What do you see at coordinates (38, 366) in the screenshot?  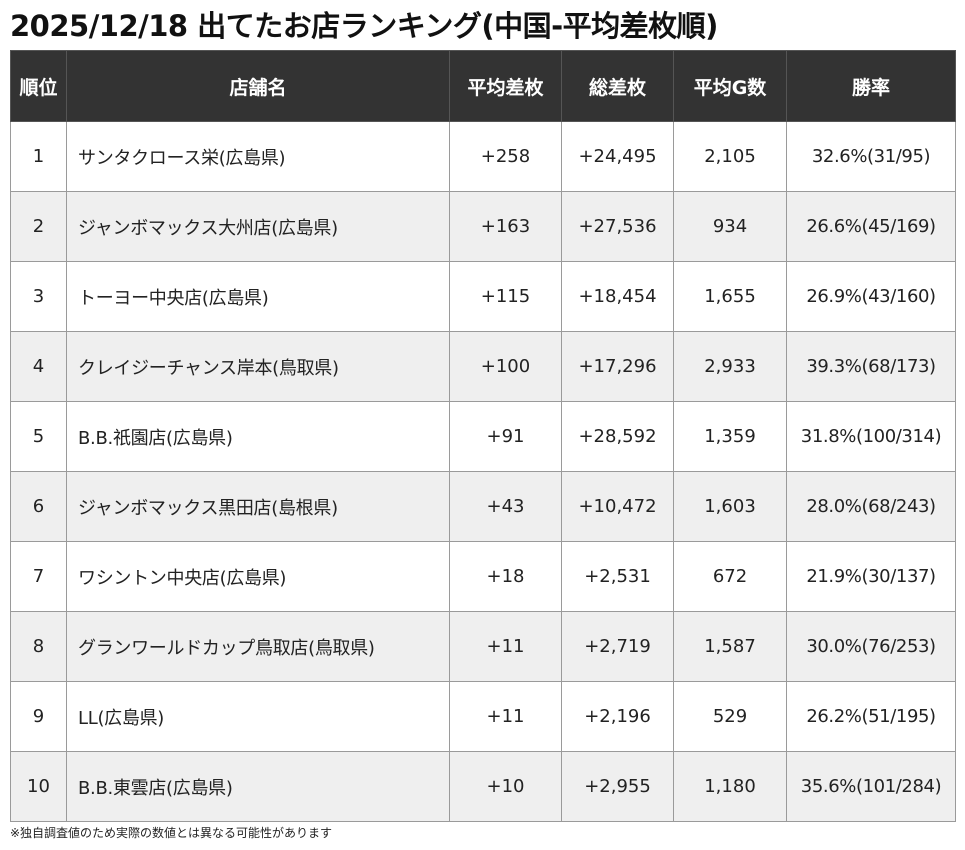 I see `rank-cell: 4` at bounding box center [38, 366].